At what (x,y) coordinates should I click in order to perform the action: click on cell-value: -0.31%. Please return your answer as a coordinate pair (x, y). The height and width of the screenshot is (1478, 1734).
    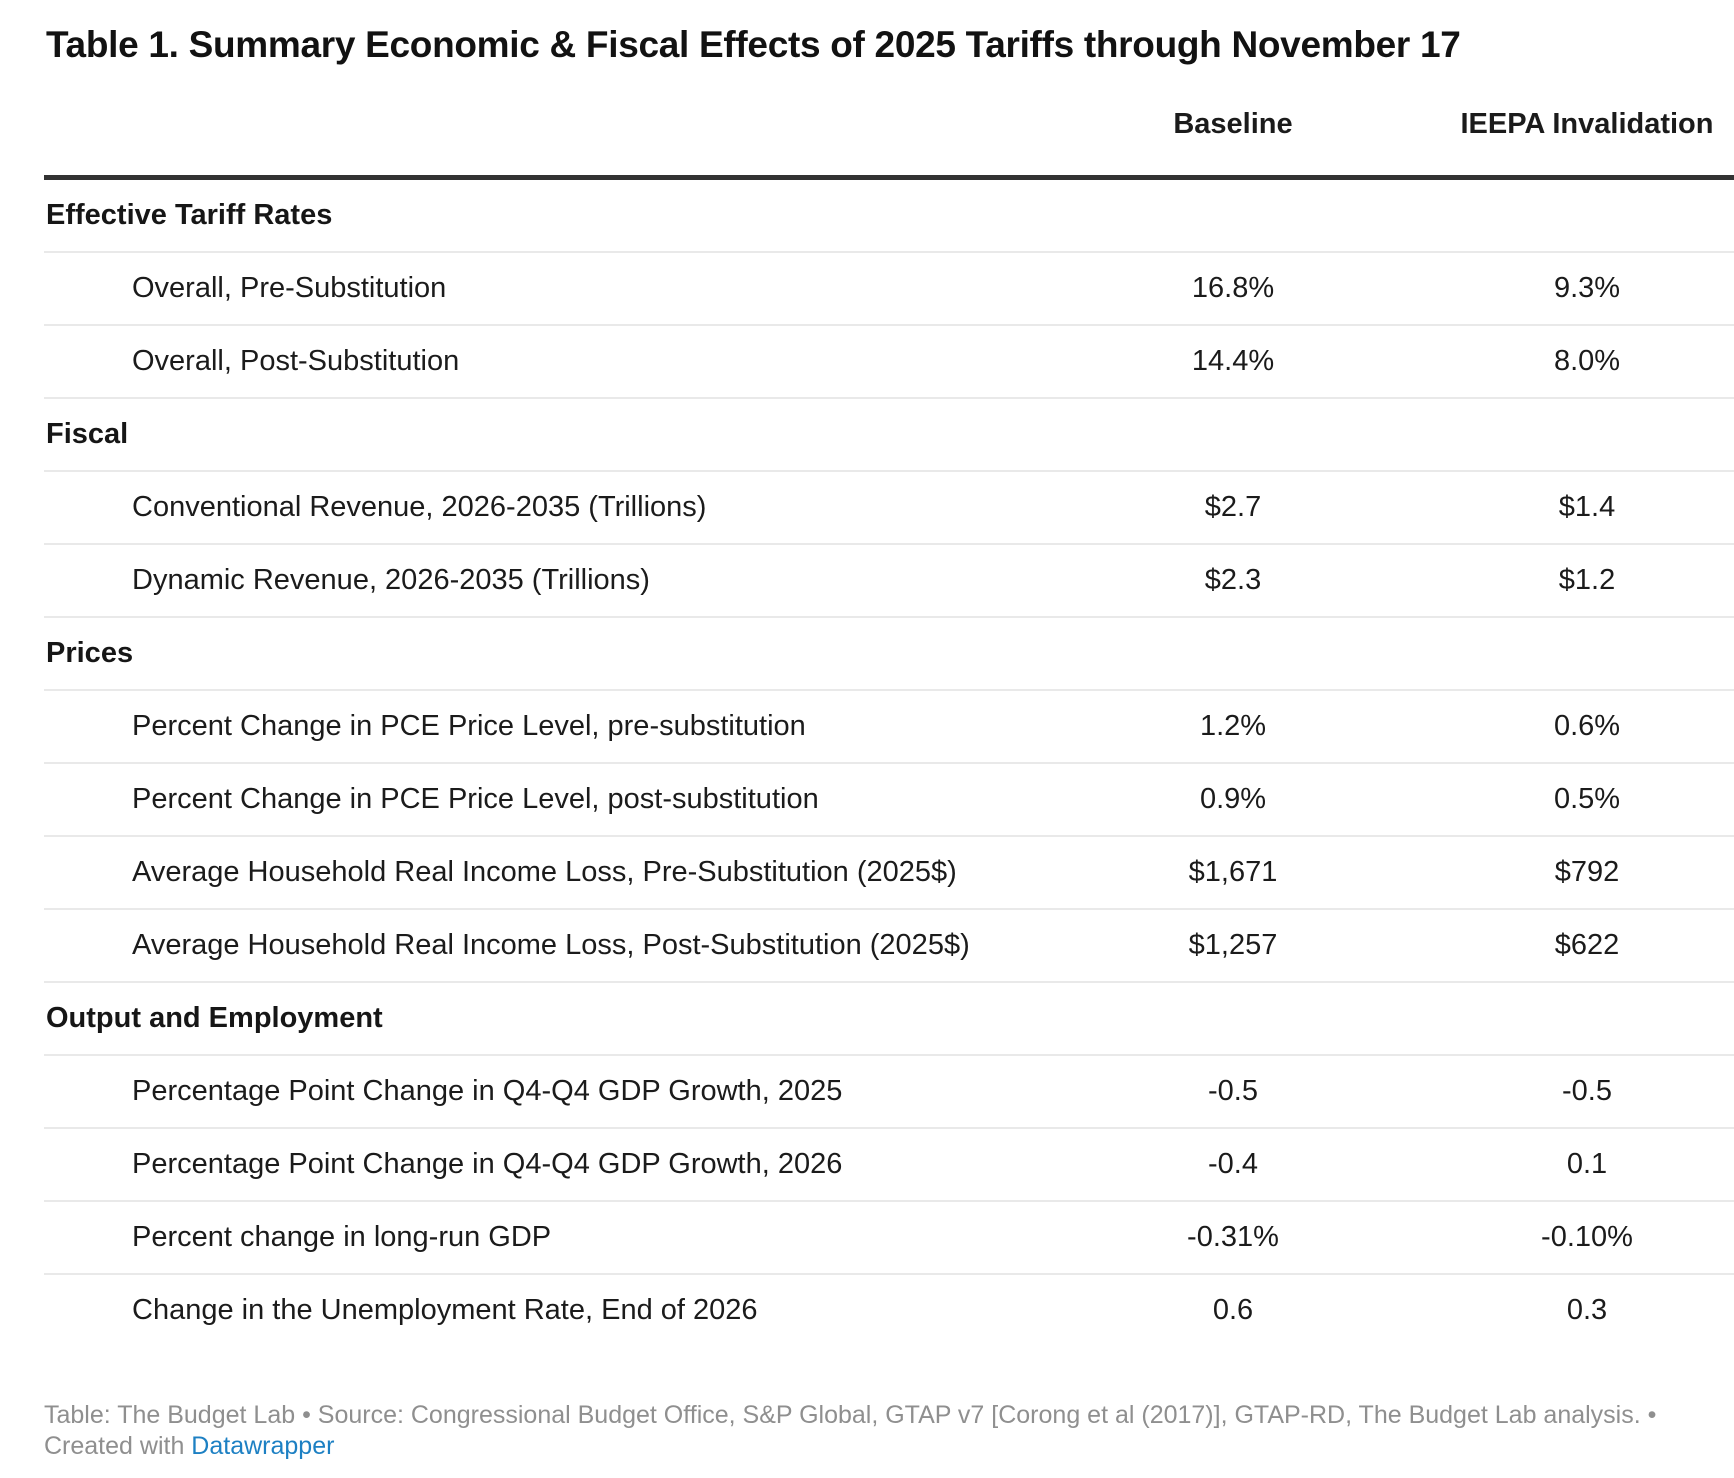
    Looking at the image, I should click on (1233, 1237).